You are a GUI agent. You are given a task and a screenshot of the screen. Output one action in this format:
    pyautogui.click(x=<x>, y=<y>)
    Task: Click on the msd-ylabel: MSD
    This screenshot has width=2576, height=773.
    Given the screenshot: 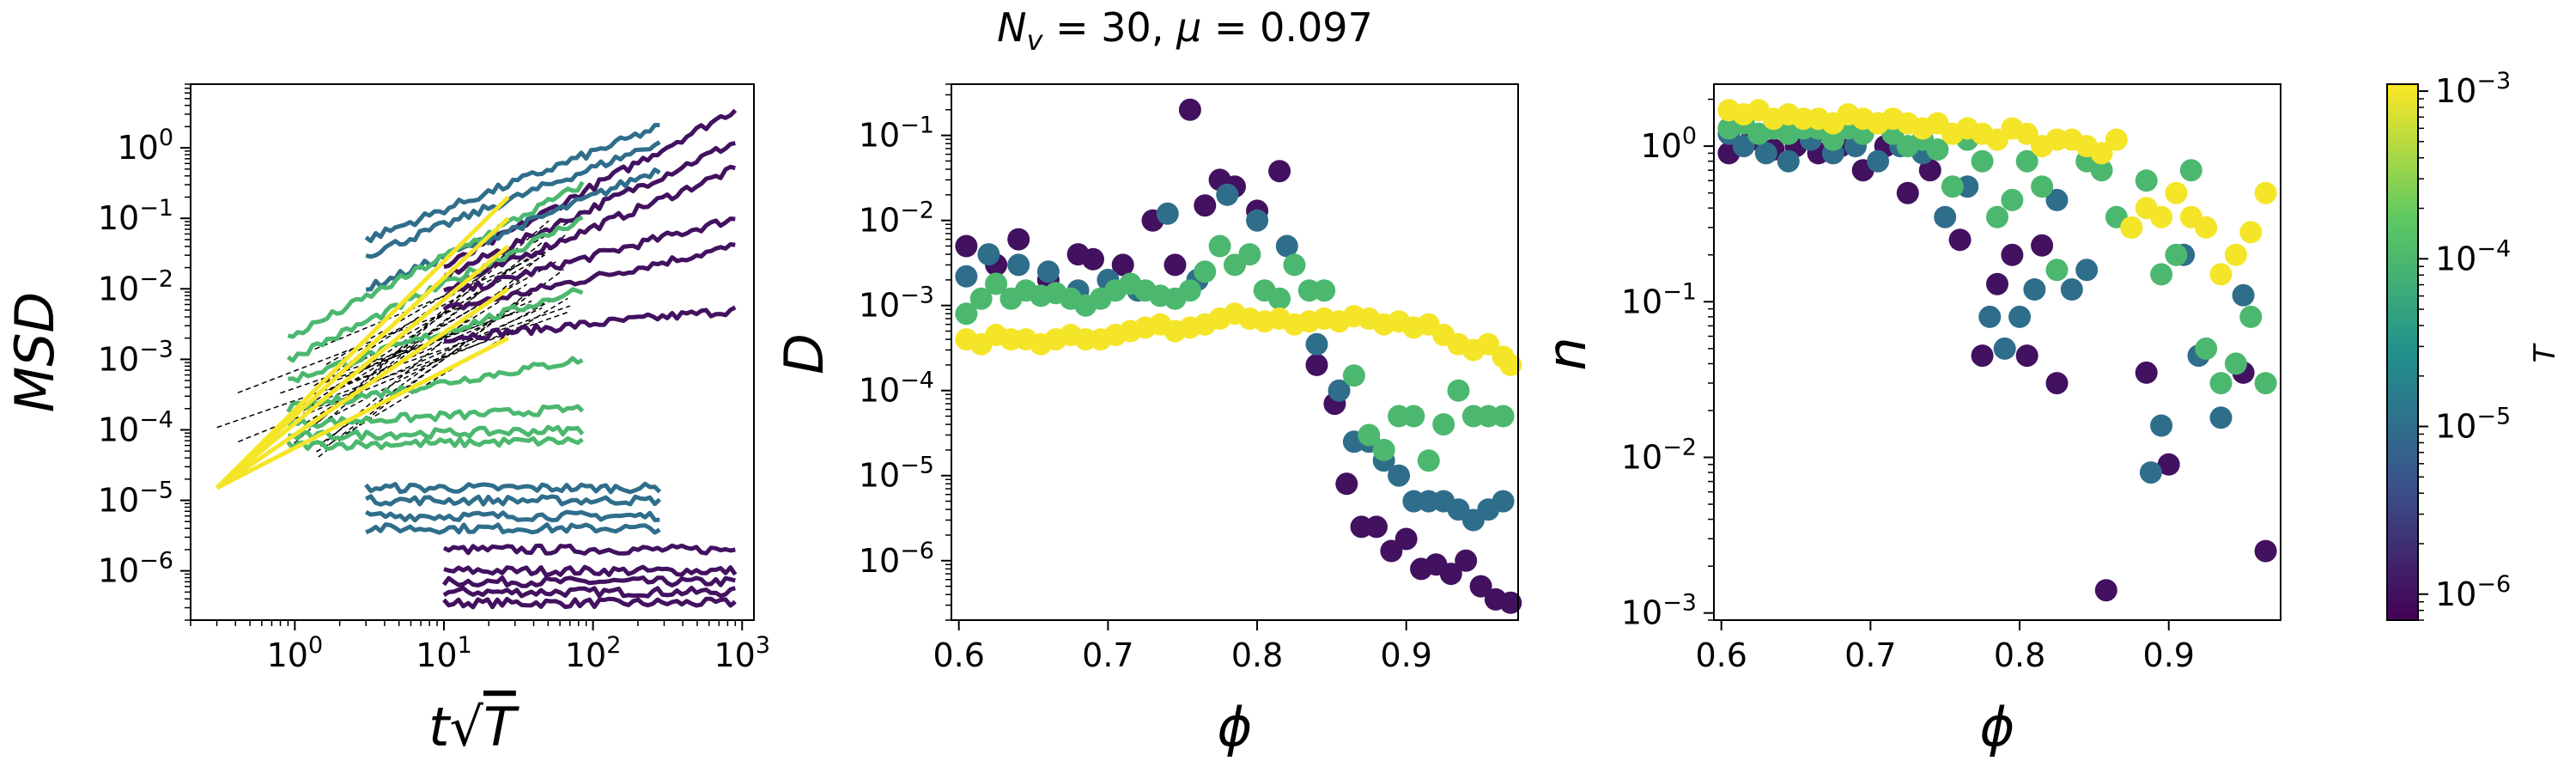 What is the action you would take?
    pyautogui.click(x=34, y=352)
    